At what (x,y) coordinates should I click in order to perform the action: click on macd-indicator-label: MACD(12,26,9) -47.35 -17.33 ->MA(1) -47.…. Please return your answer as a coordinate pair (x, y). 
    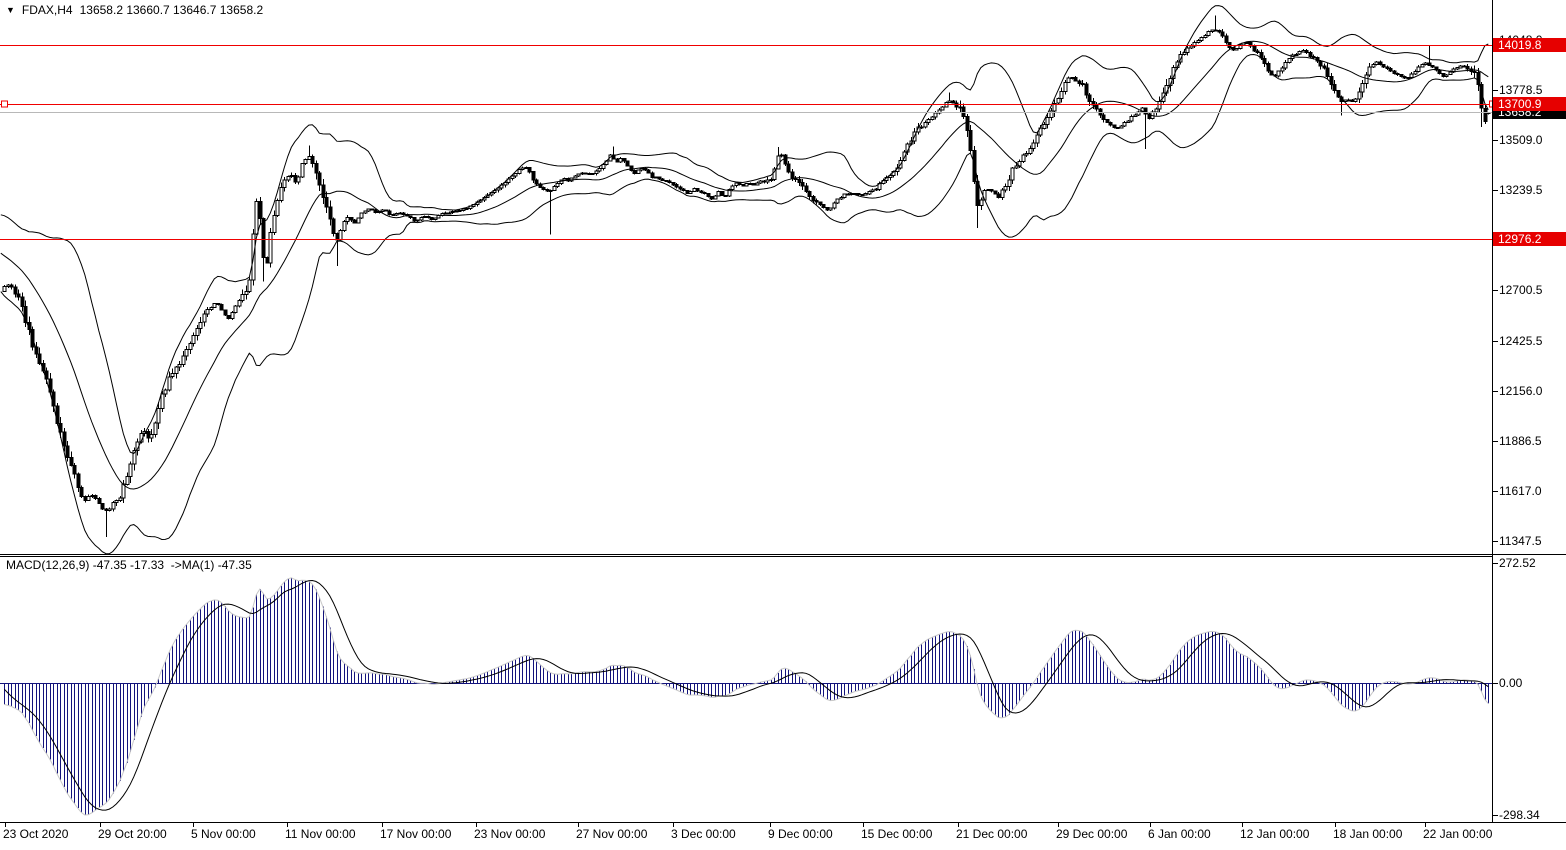
    Looking at the image, I should click on (129, 565).